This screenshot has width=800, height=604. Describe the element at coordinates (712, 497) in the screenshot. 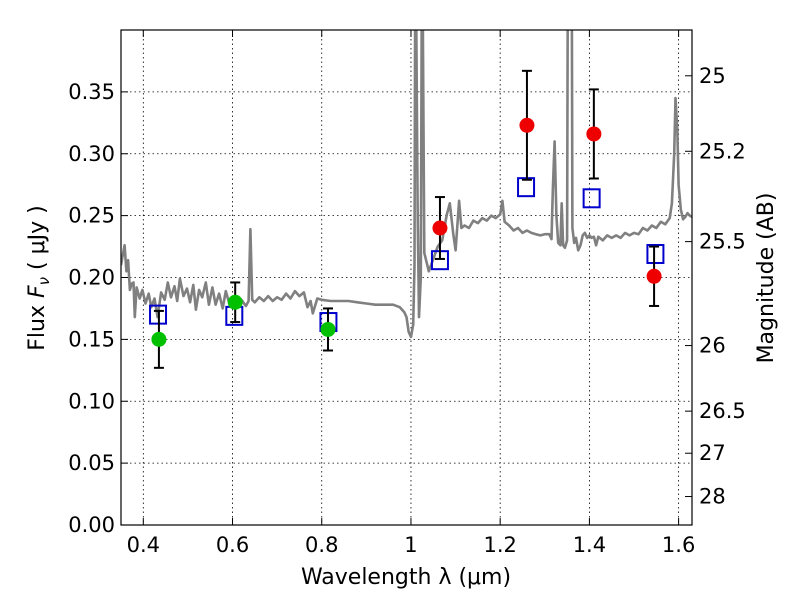

I see `y2-tick-label: 28` at that location.